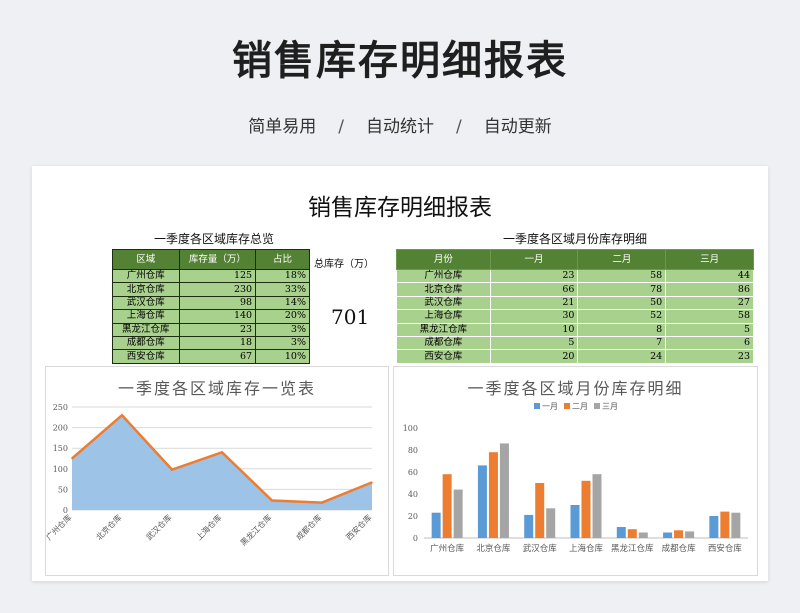  I want to click on table-row: 西安仓库 20 24 23, so click(575, 356).